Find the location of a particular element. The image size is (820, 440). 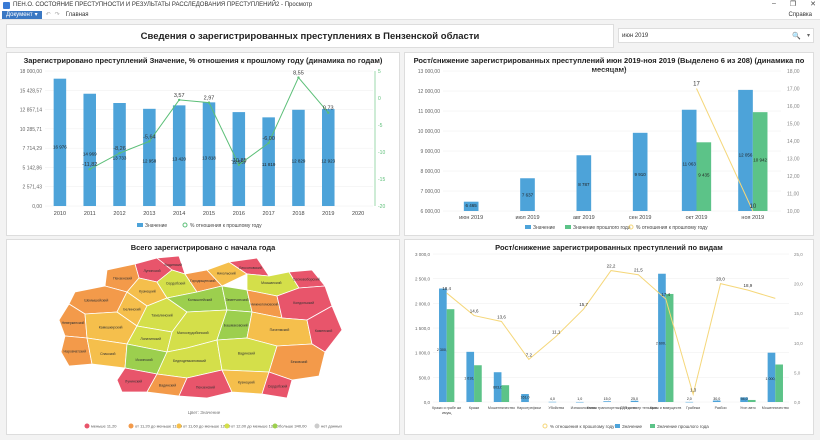

x-tick-label: июн 2019 is located at coordinates (471, 218).